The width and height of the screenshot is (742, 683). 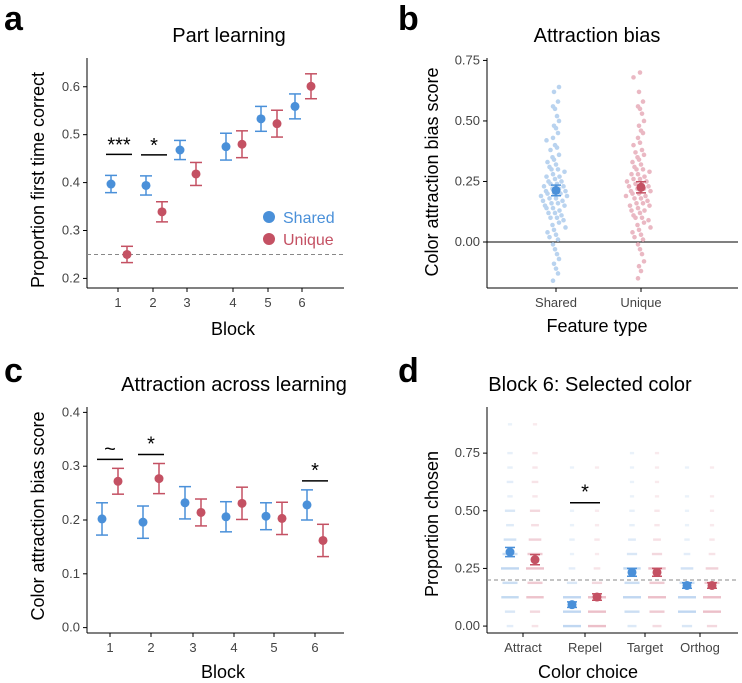 What do you see at coordinates (242, 503) in the screenshot?
I see `panel-c-unique-block-4-point` at bounding box center [242, 503].